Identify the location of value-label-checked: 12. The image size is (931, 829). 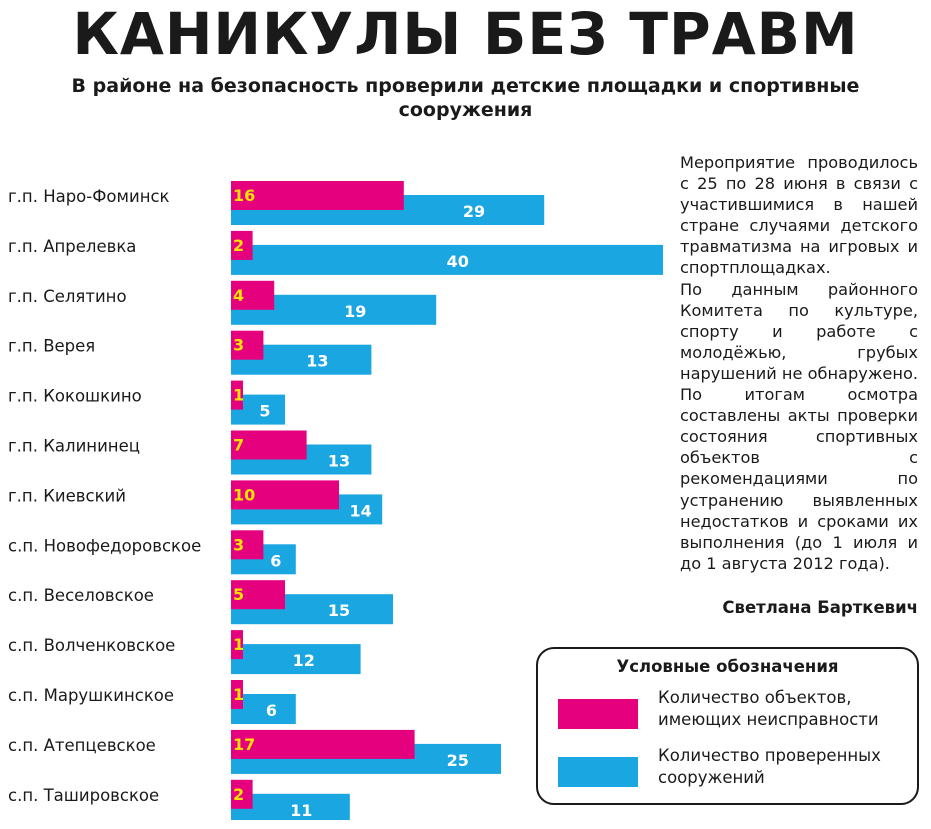
(304, 660).